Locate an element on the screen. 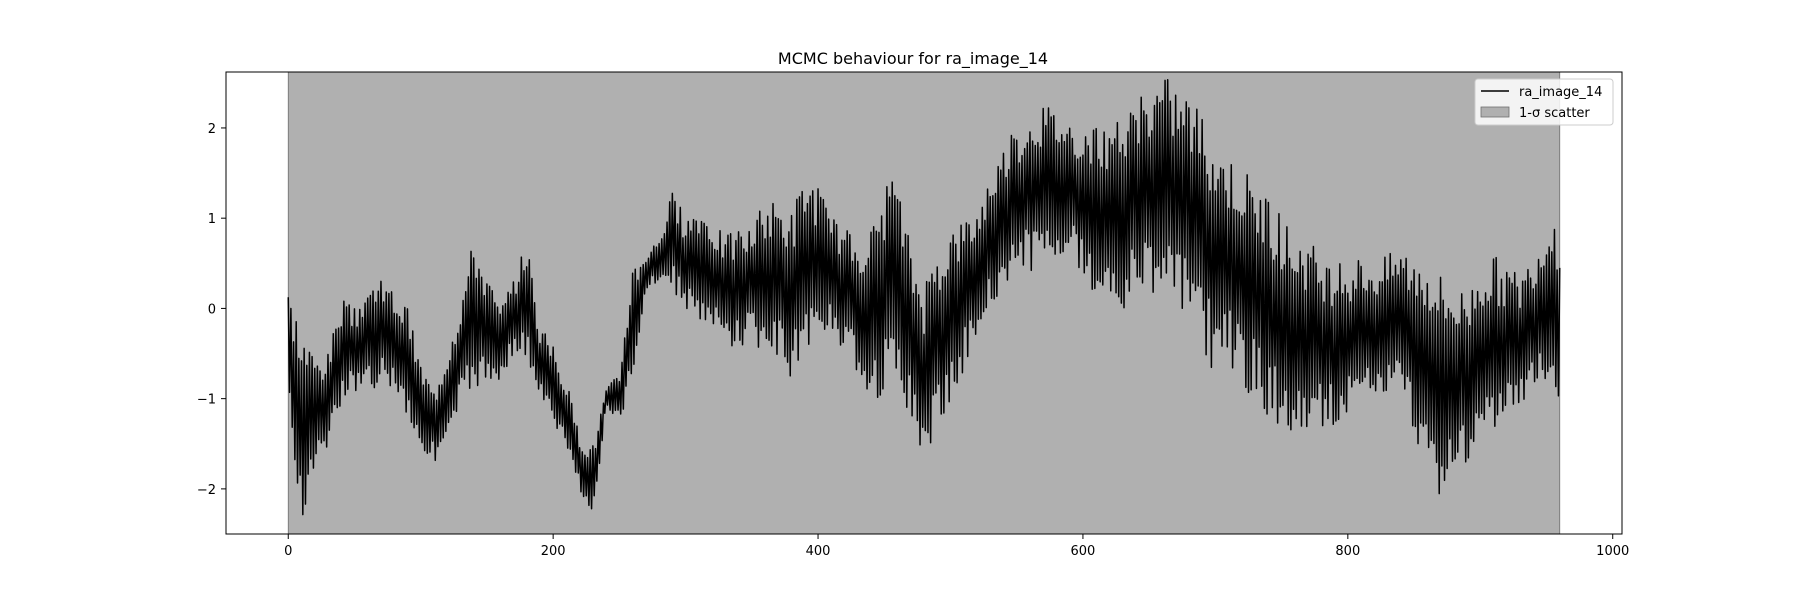 The height and width of the screenshot is (605, 1800). x-axis: 0 200 400 600 800 1000 is located at coordinates (956, 546).